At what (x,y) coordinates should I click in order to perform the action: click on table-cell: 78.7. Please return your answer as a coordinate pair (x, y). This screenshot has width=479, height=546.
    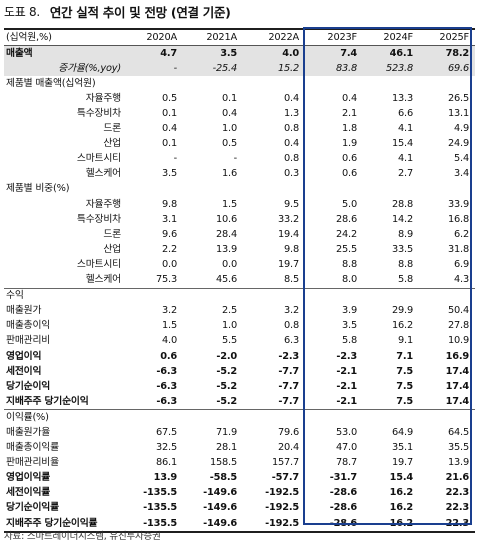
    Looking at the image, I should click on (346, 463).